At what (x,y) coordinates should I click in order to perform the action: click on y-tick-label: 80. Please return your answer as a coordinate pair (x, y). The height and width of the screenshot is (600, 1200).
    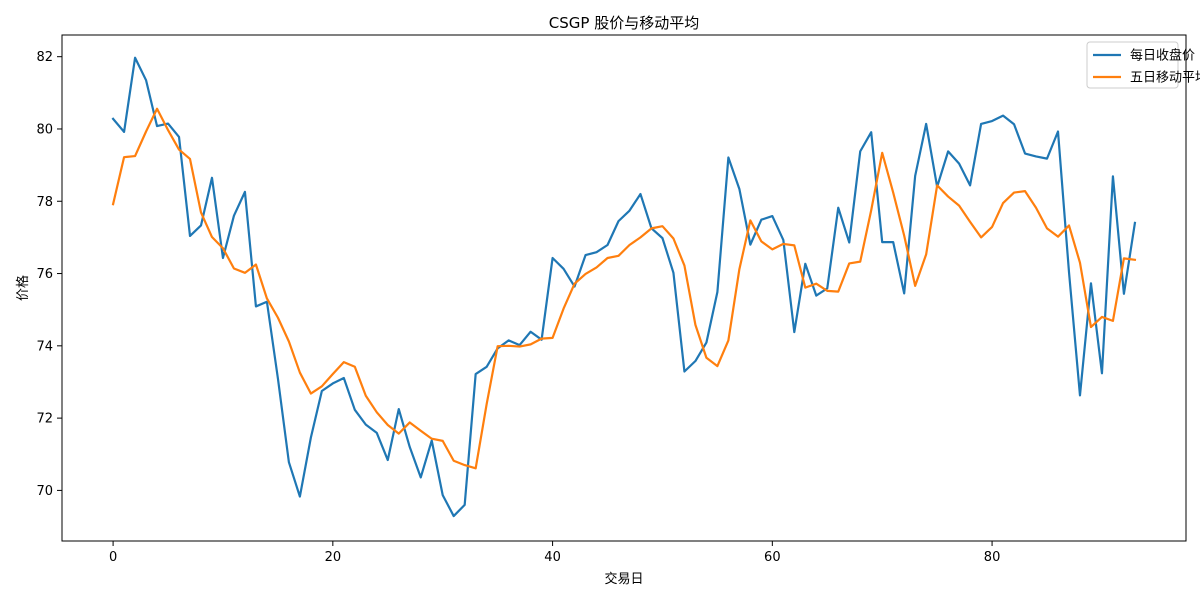
    Looking at the image, I should click on (44, 129).